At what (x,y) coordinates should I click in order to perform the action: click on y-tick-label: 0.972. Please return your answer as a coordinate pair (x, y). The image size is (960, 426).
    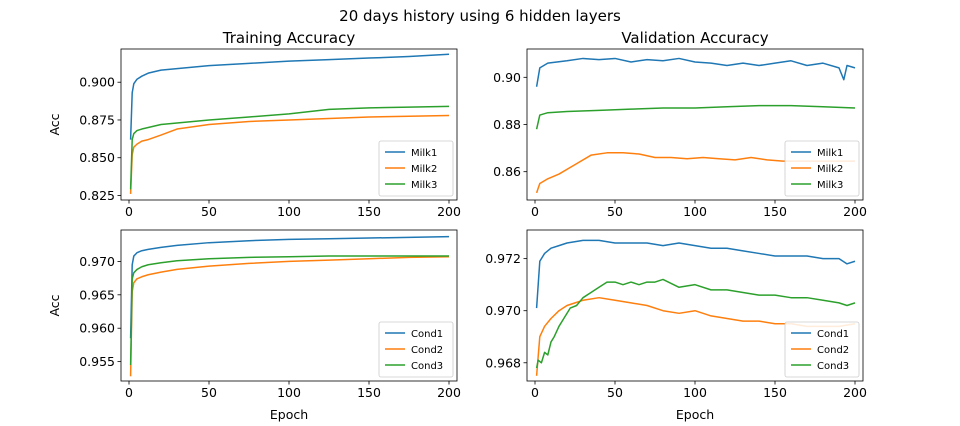
    Looking at the image, I should click on (503, 258).